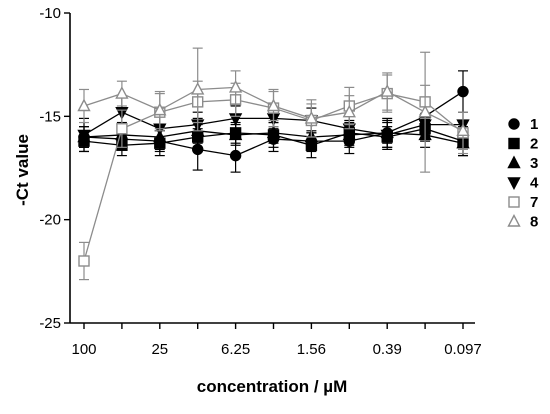 This screenshot has width=550, height=414. I want to click on x-tick-label: 0.39, so click(387, 349).